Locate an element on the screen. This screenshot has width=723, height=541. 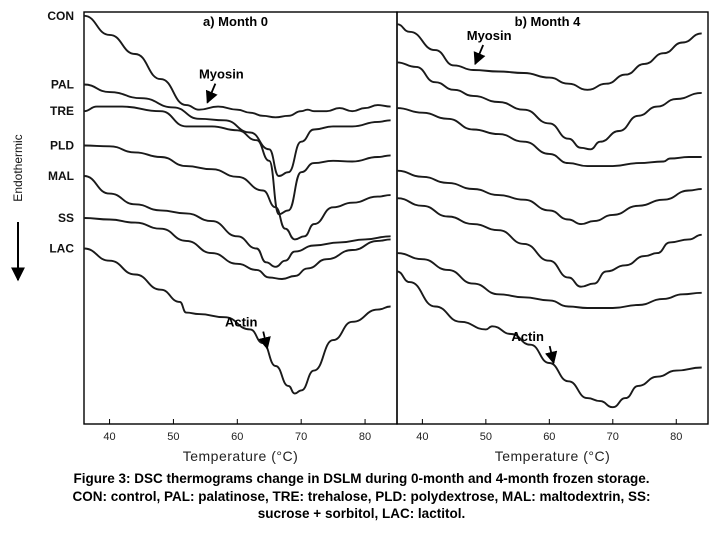
series-label-ss: SS is located at coordinates (66, 218).